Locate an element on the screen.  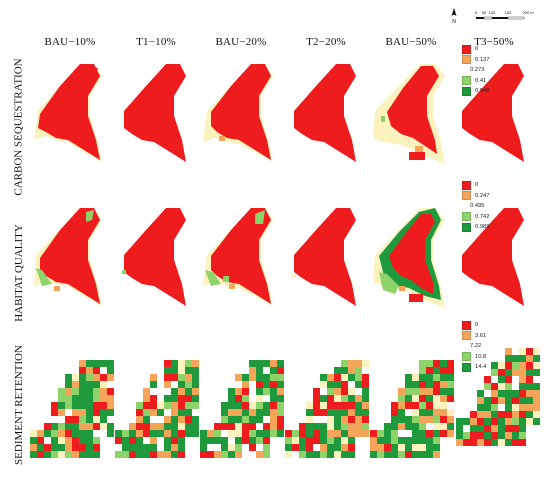
legend-label: 0 is located at coordinates (477, 185).